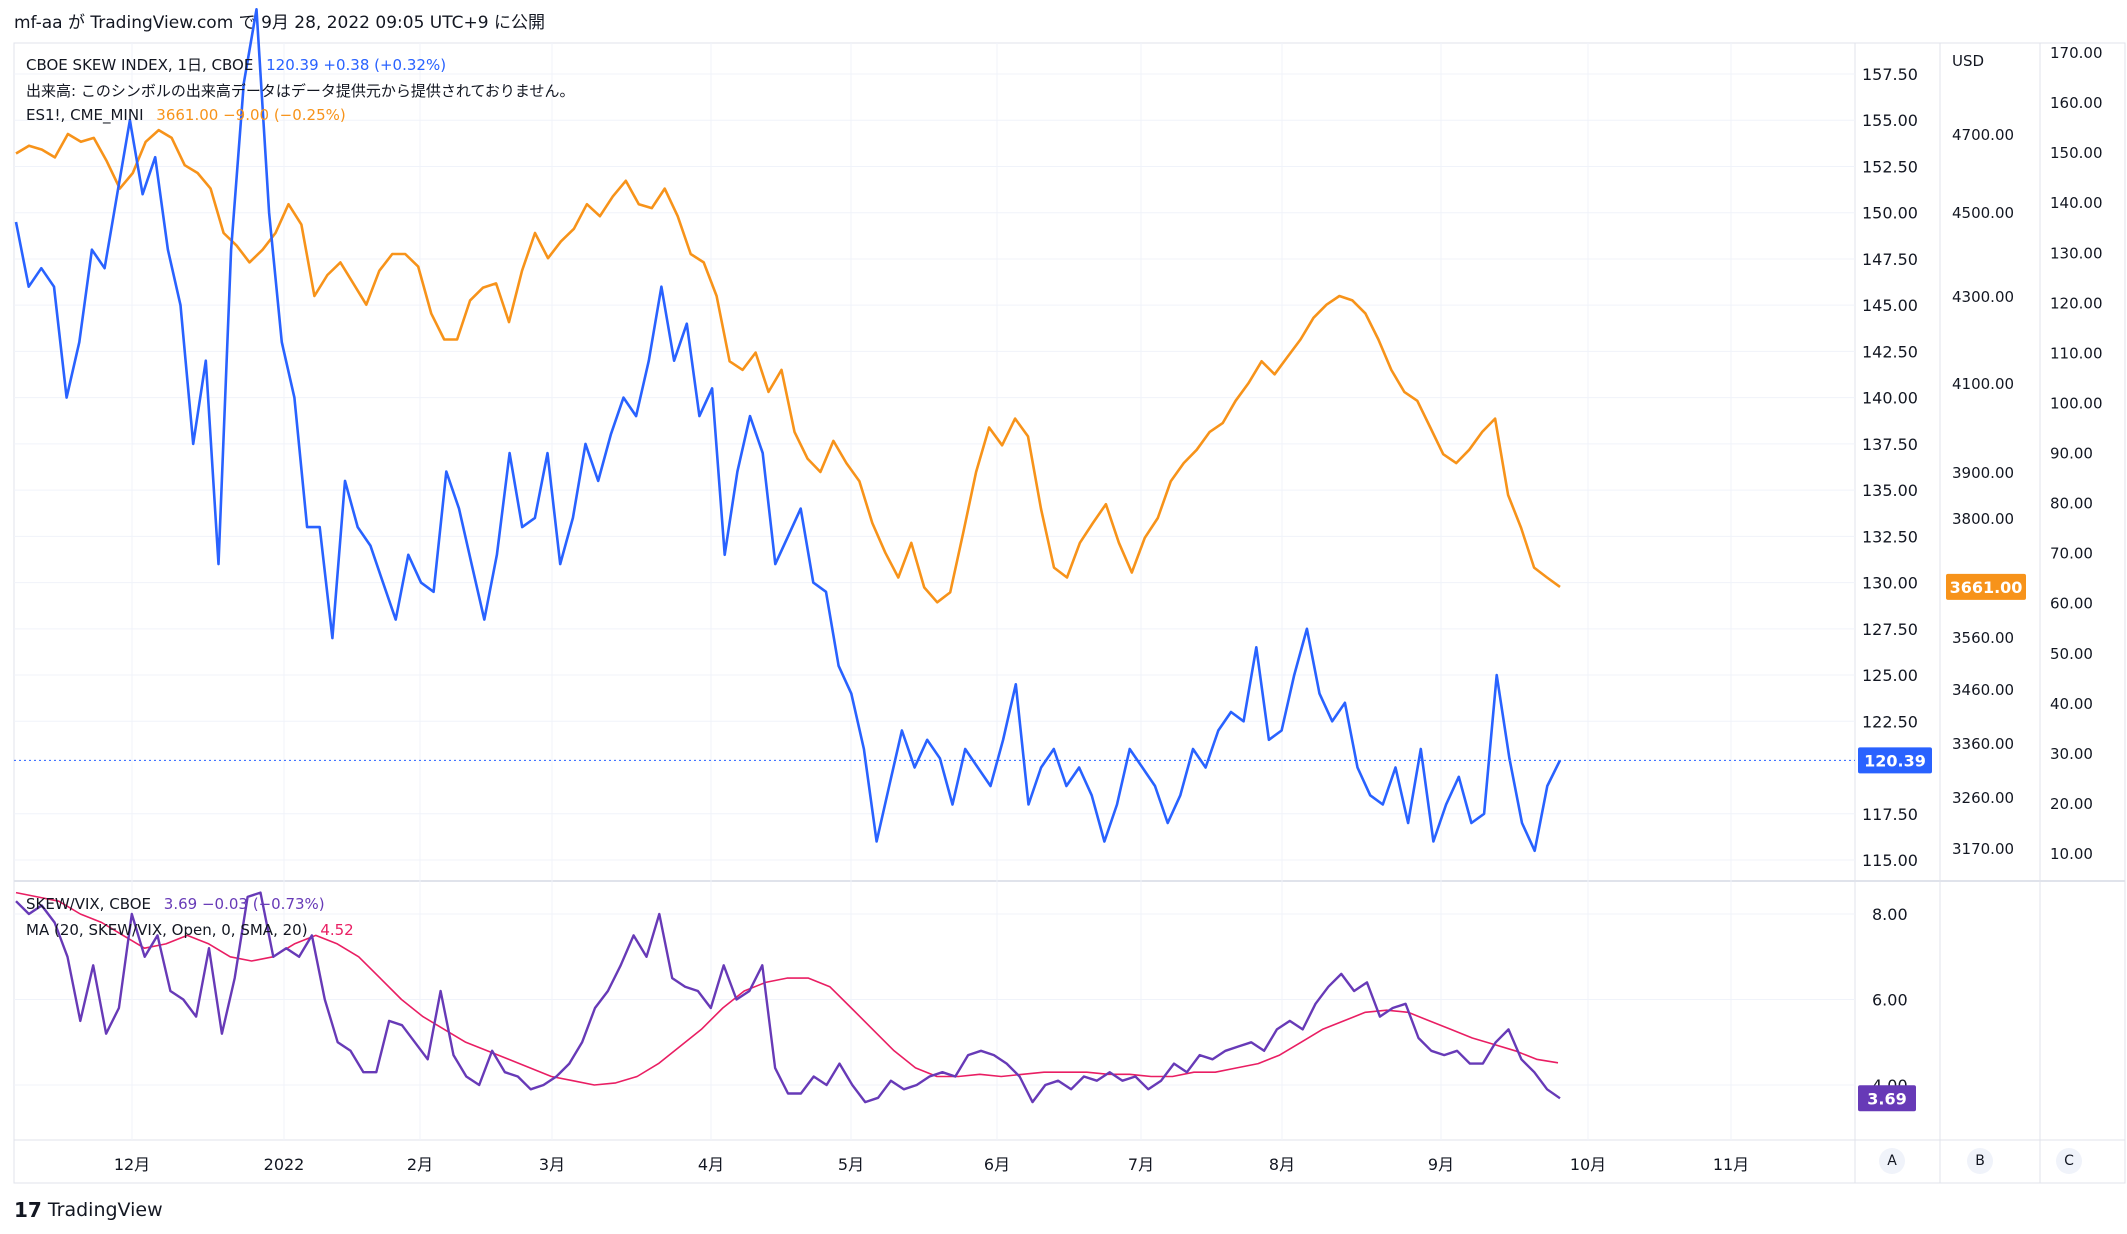 This screenshot has width=2127, height=1234. Describe the element at coordinates (85, 115) in the screenshot. I see `es-legend-name: ES1!, CME_MINI` at that location.